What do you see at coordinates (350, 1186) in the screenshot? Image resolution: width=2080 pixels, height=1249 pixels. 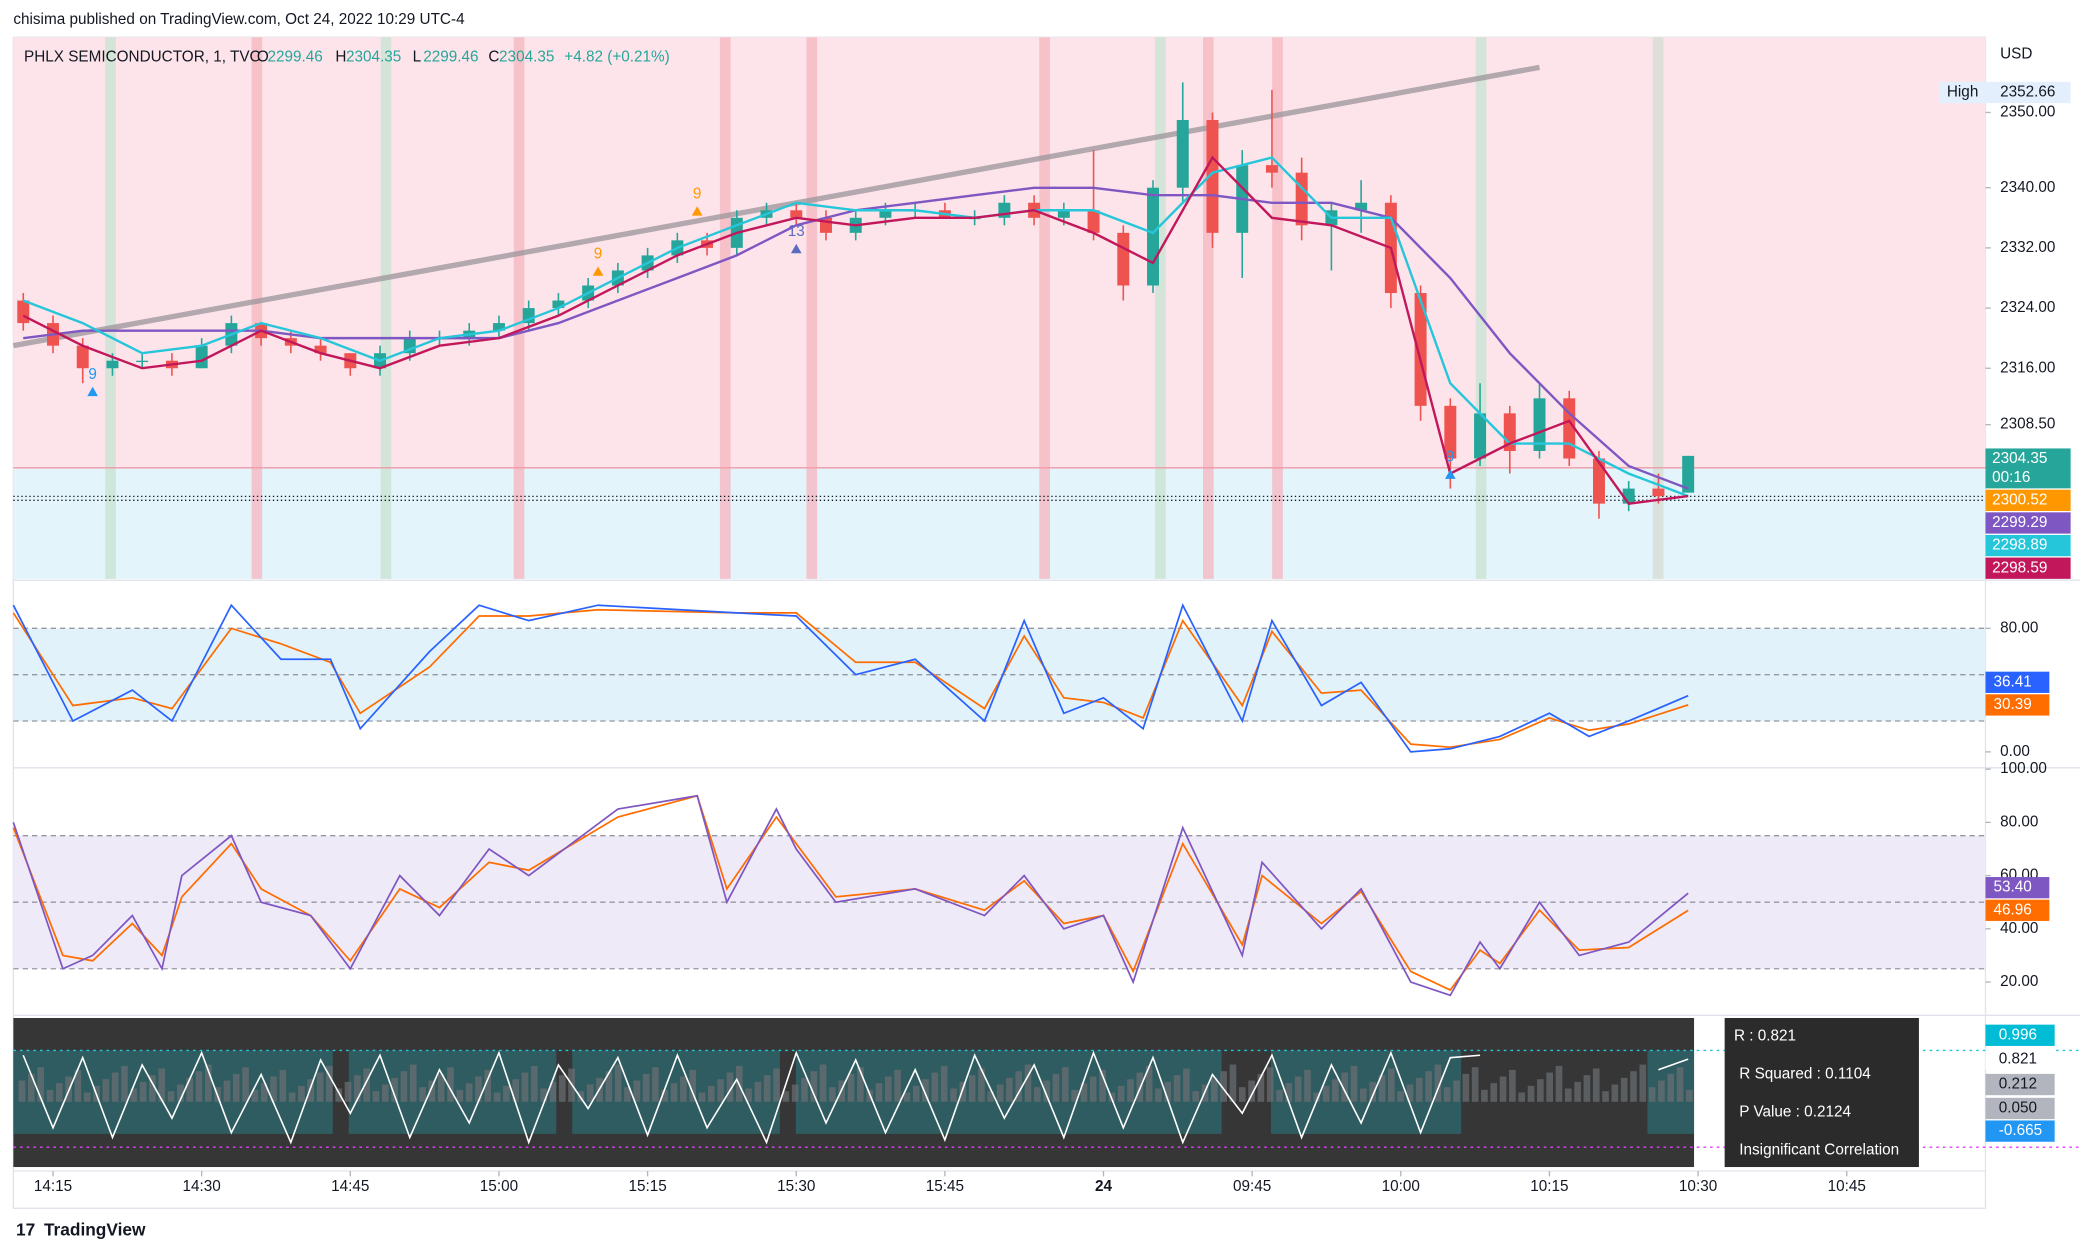 I see `x-tick-label: 14:45` at bounding box center [350, 1186].